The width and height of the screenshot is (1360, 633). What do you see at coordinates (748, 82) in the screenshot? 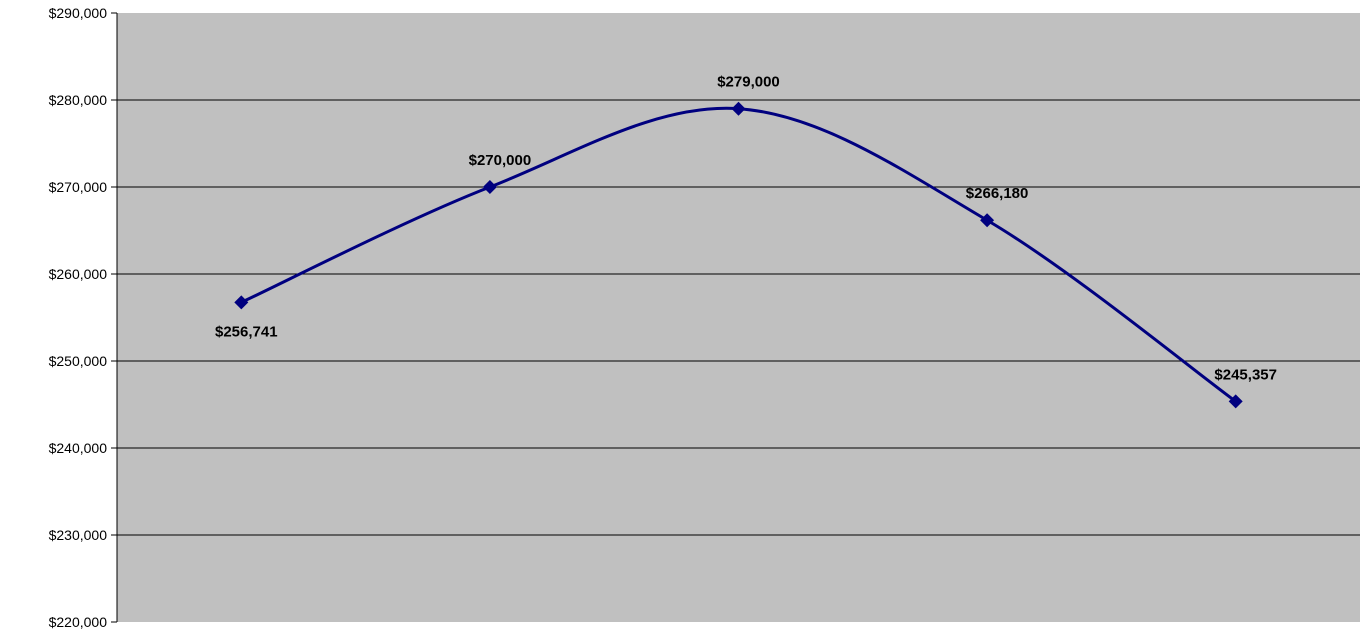
I see `data-label: $279,000` at bounding box center [748, 82].